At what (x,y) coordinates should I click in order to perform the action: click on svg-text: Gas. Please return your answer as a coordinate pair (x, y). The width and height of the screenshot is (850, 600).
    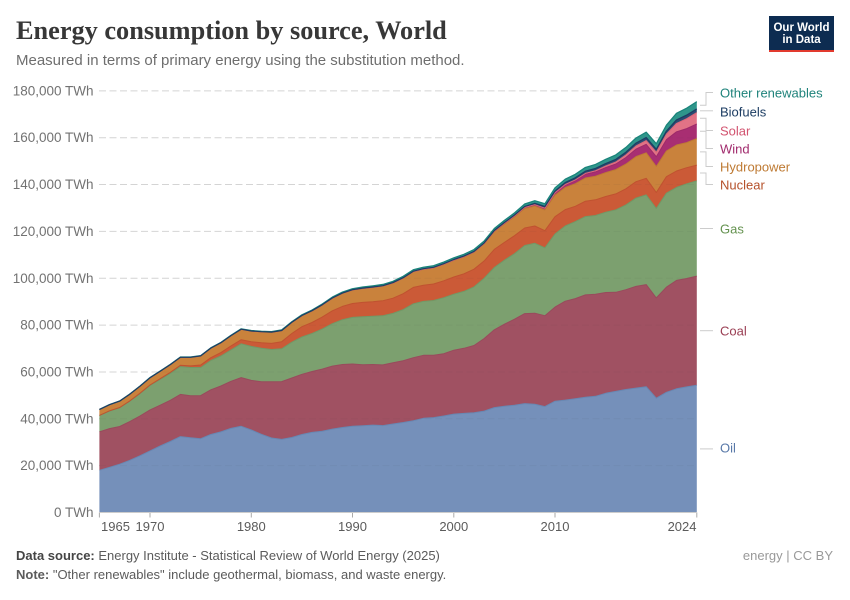
    Looking at the image, I should click on (732, 228).